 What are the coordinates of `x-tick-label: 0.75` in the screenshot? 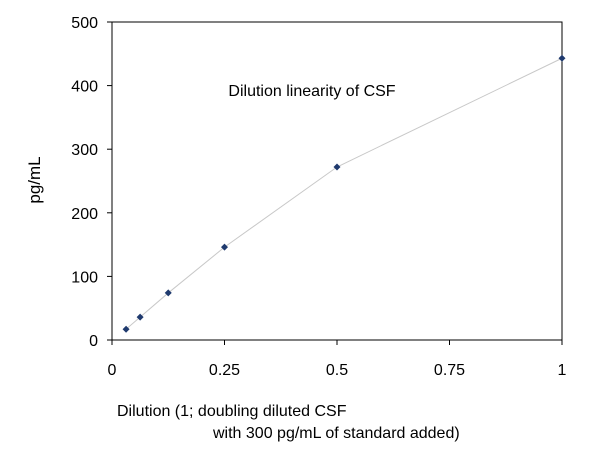 It's located at (449, 370).